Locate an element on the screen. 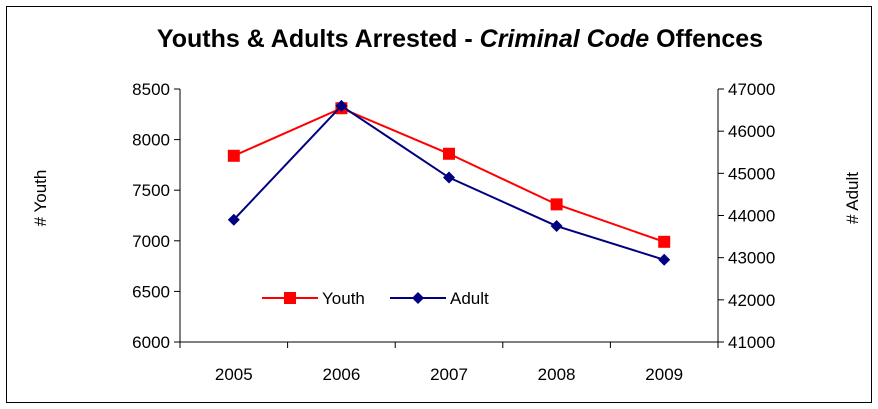 Image resolution: width=878 pixels, height=409 pixels. title-part1: Youths & Adults Arrested - is located at coordinates (318, 39).